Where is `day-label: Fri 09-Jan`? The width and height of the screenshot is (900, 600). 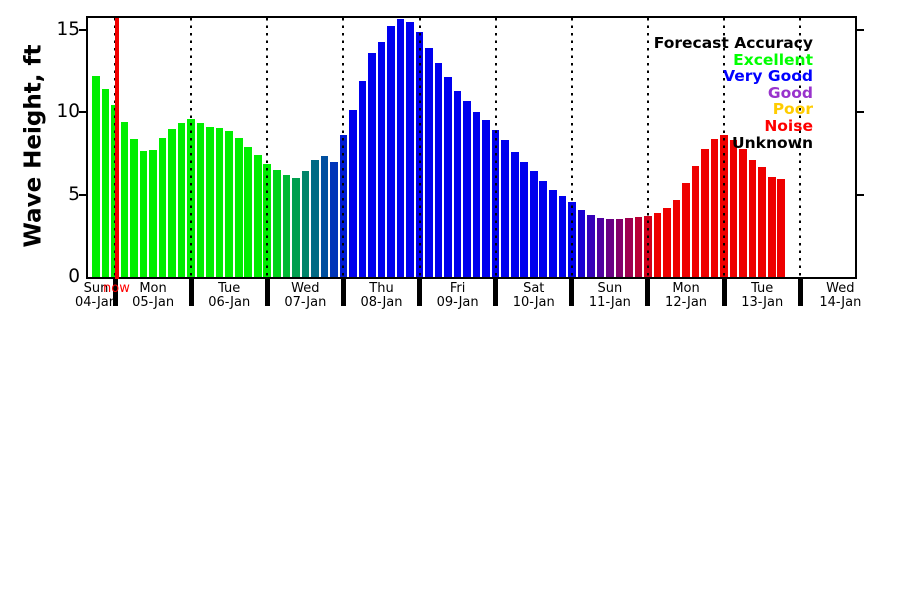 day-label: Fri 09-Jan is located at coordinates (458, 295).